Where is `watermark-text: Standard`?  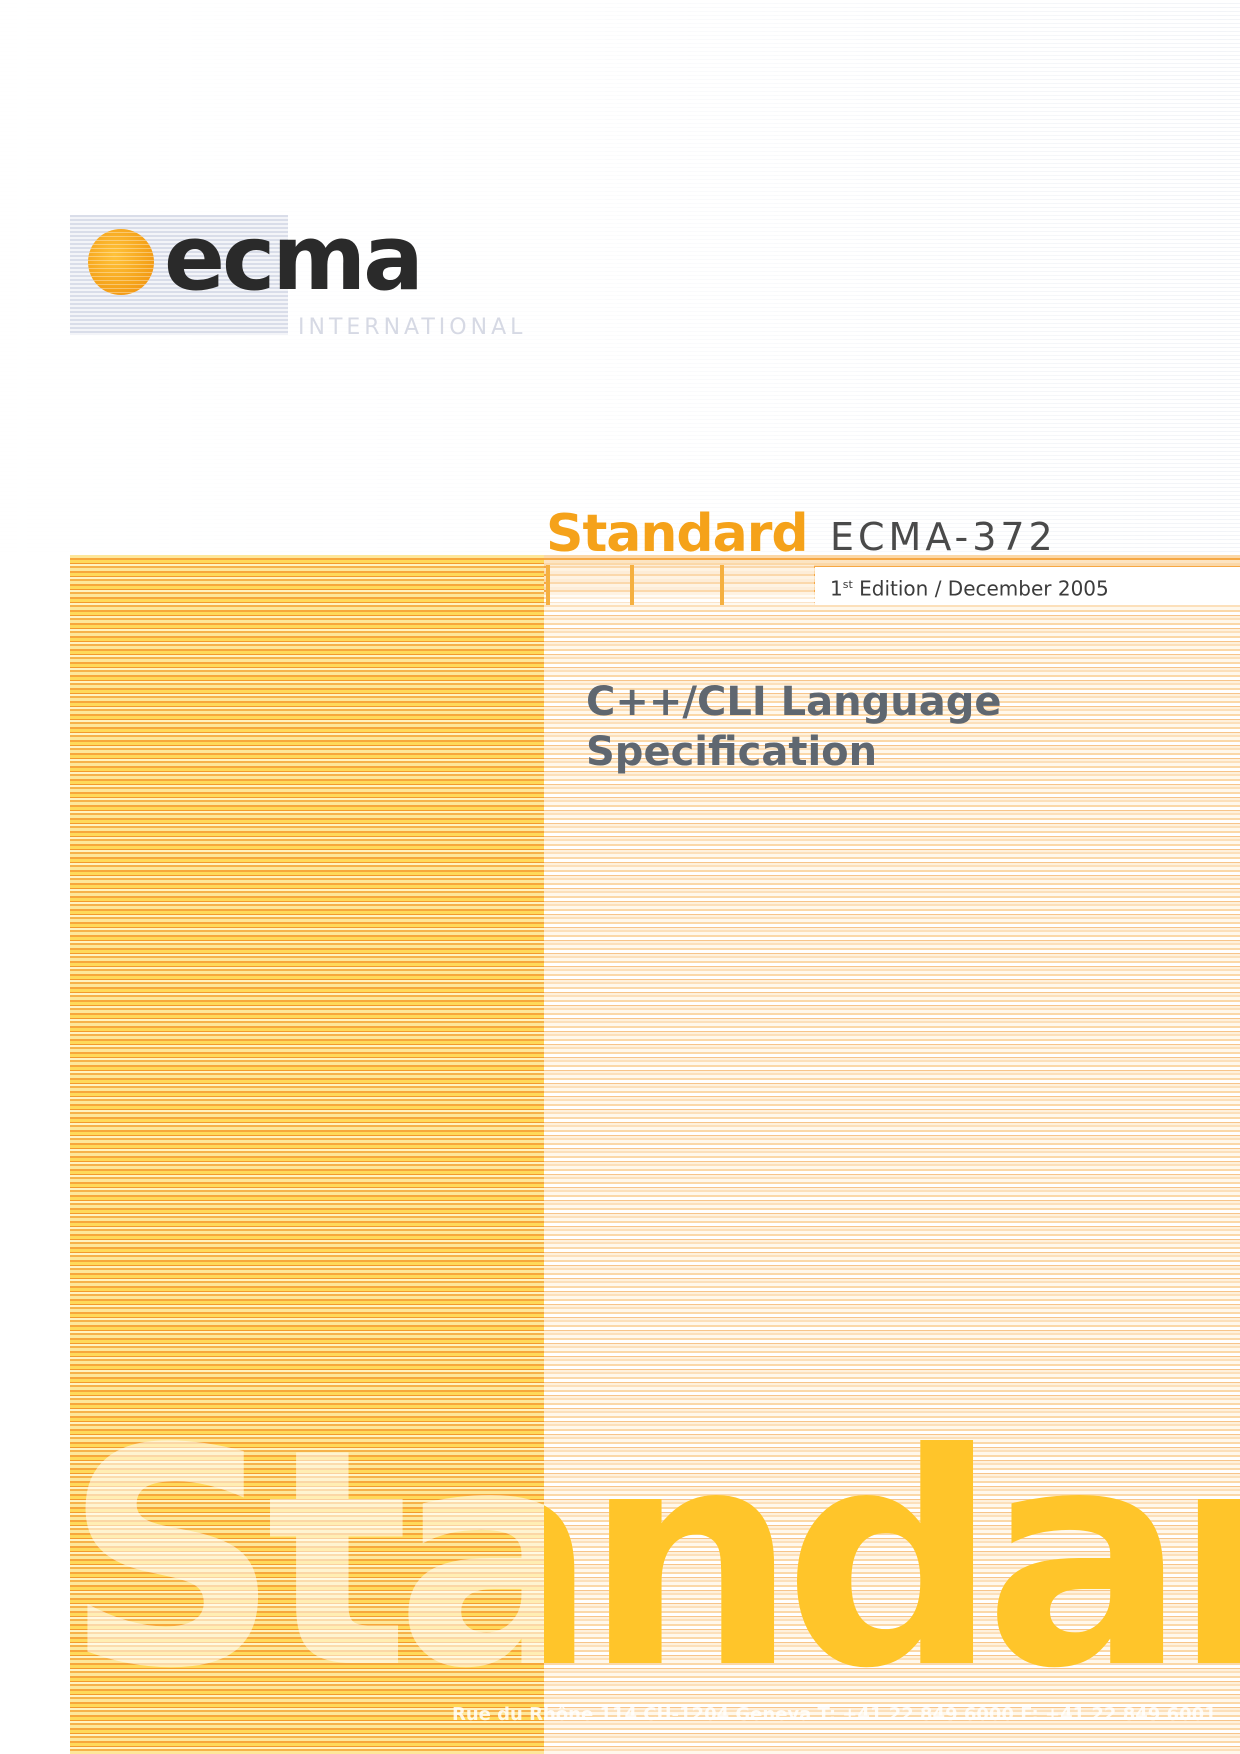 watermark-text: Standard is located at coordinates (655, 1575).